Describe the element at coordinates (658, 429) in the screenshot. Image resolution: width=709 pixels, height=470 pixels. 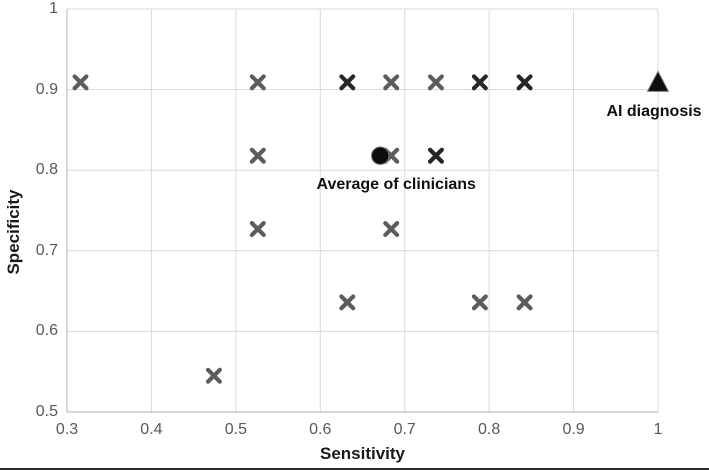
I see `x-tick-label: 1` at that location.